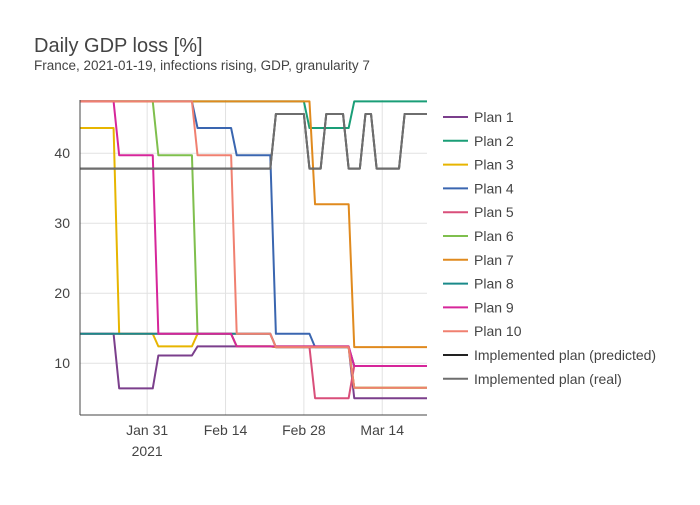 The width and height of the screenshot is (700, 505). Describe the element at coordinates (147, 451) in the screenshot. I see `x-tick-sublabel: 2021` at that location.